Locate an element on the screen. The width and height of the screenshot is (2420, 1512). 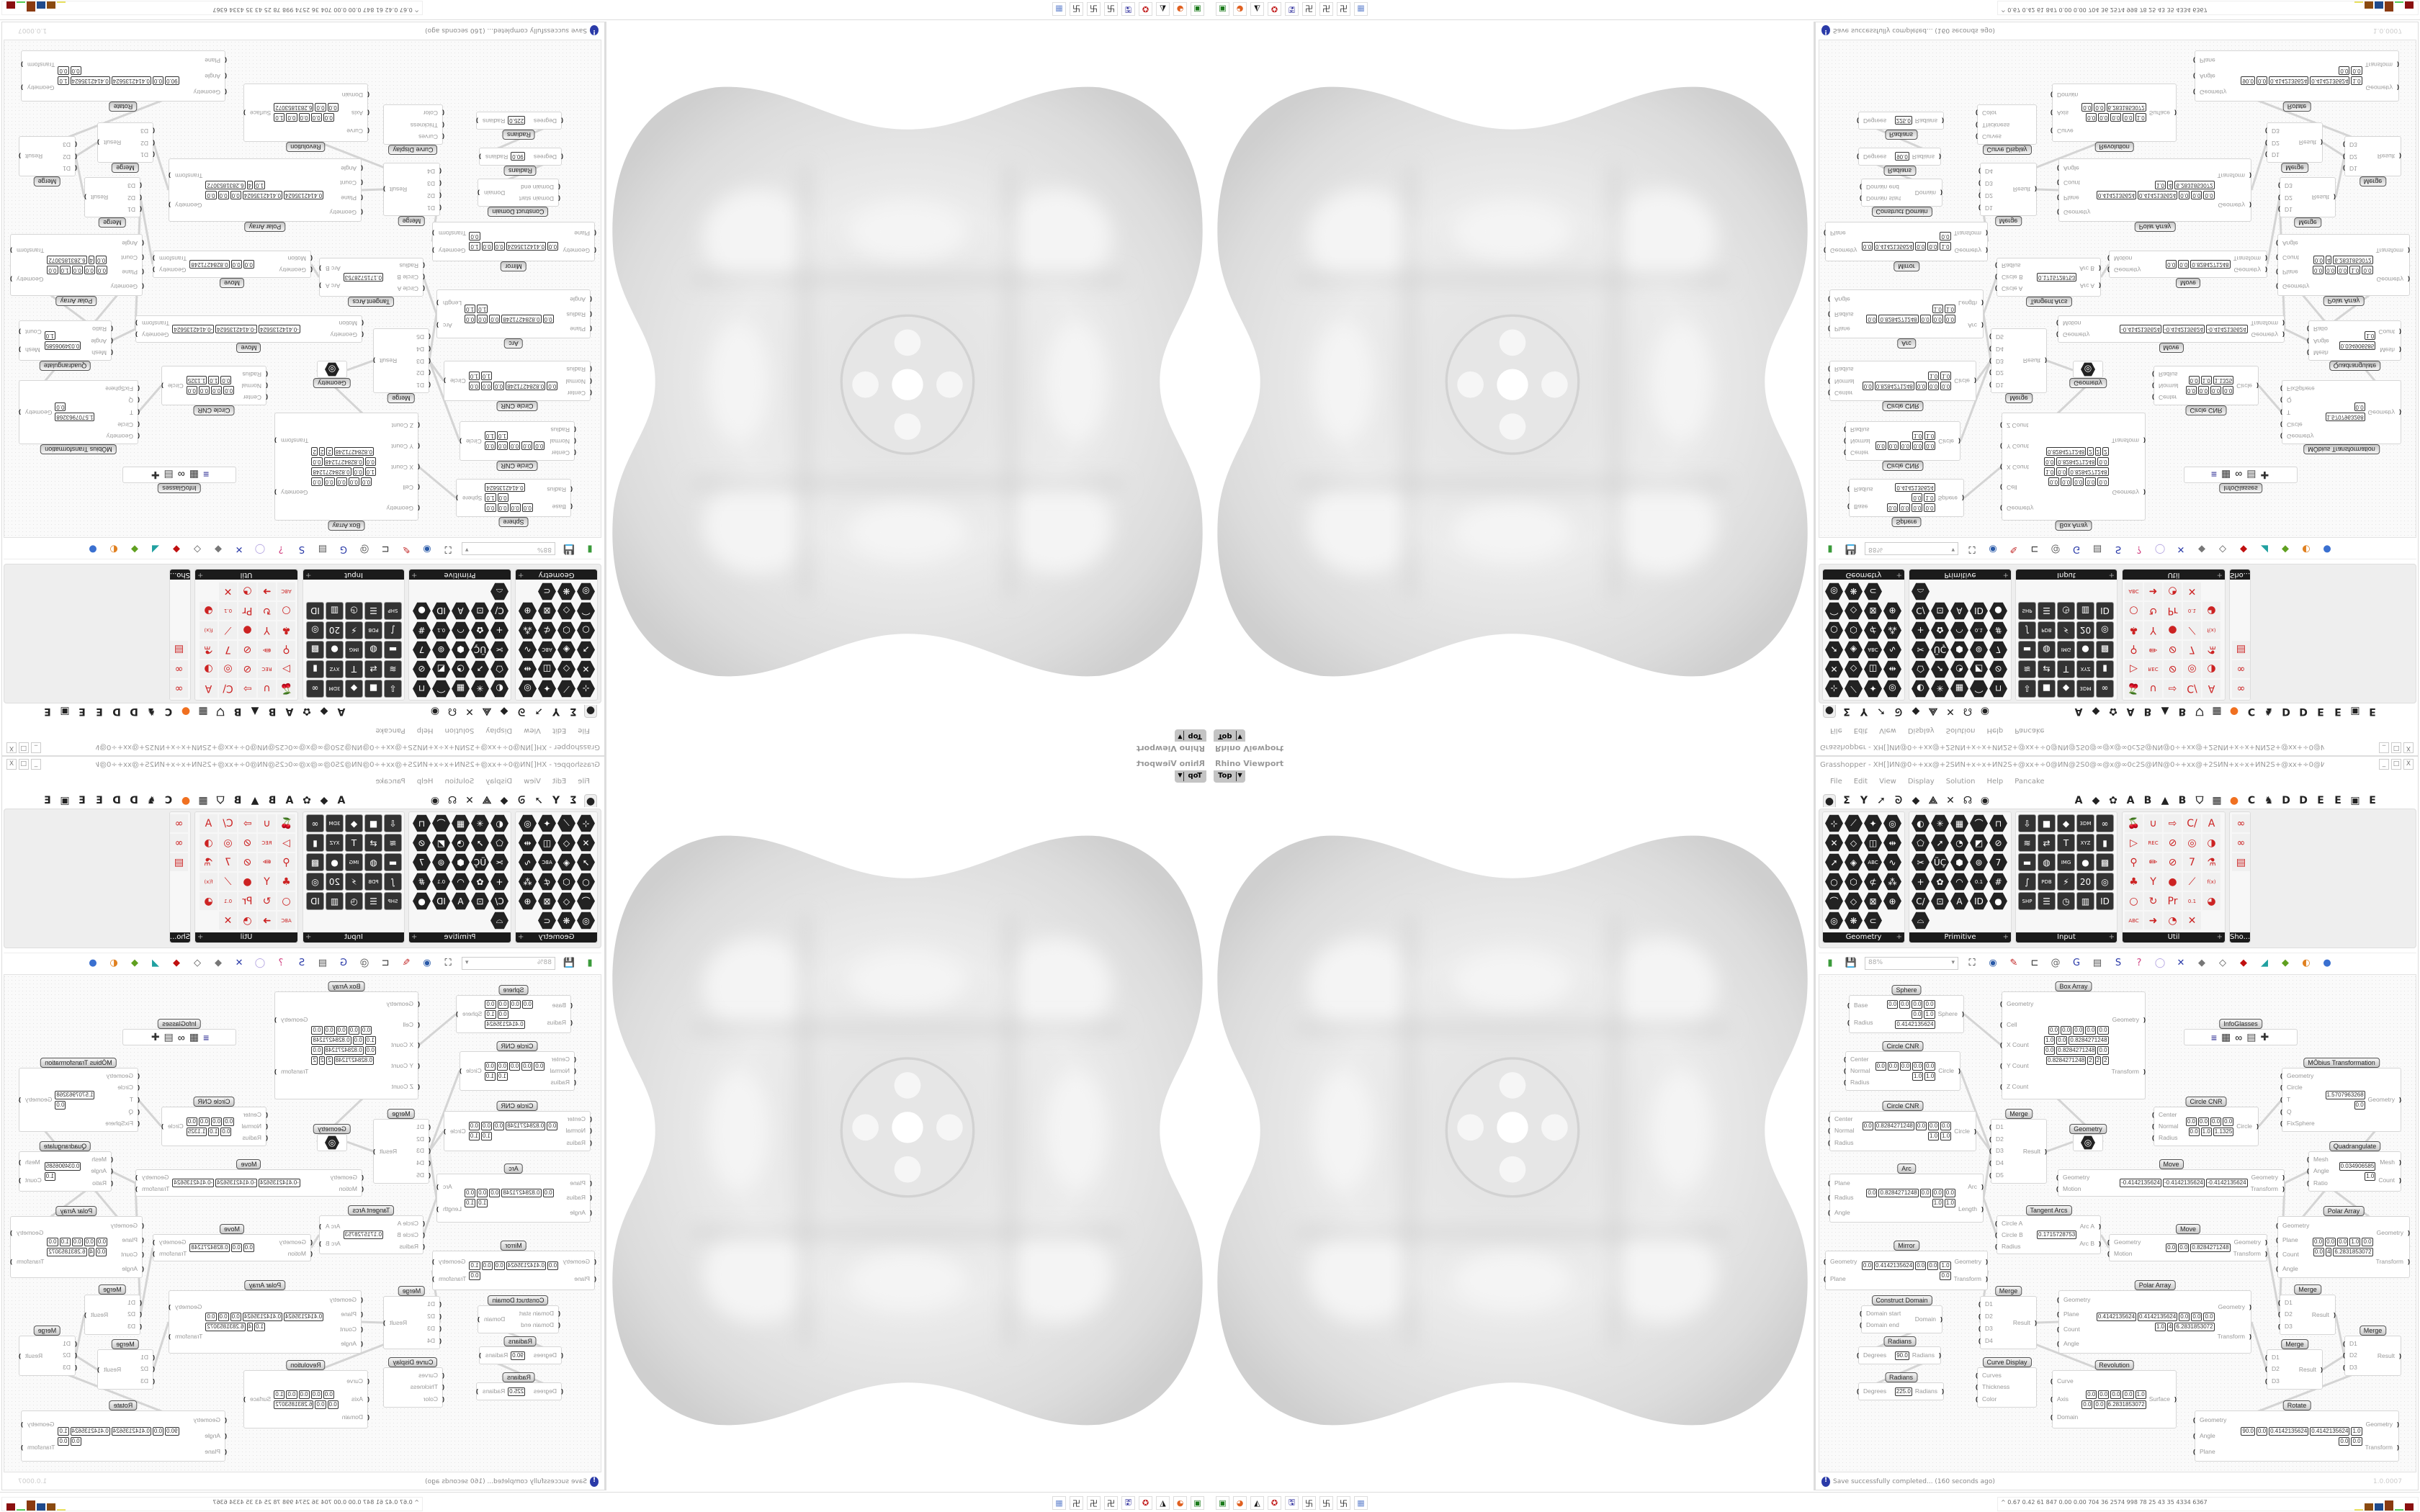
tab-icon: Σ is located at coordinates (1846, 800).